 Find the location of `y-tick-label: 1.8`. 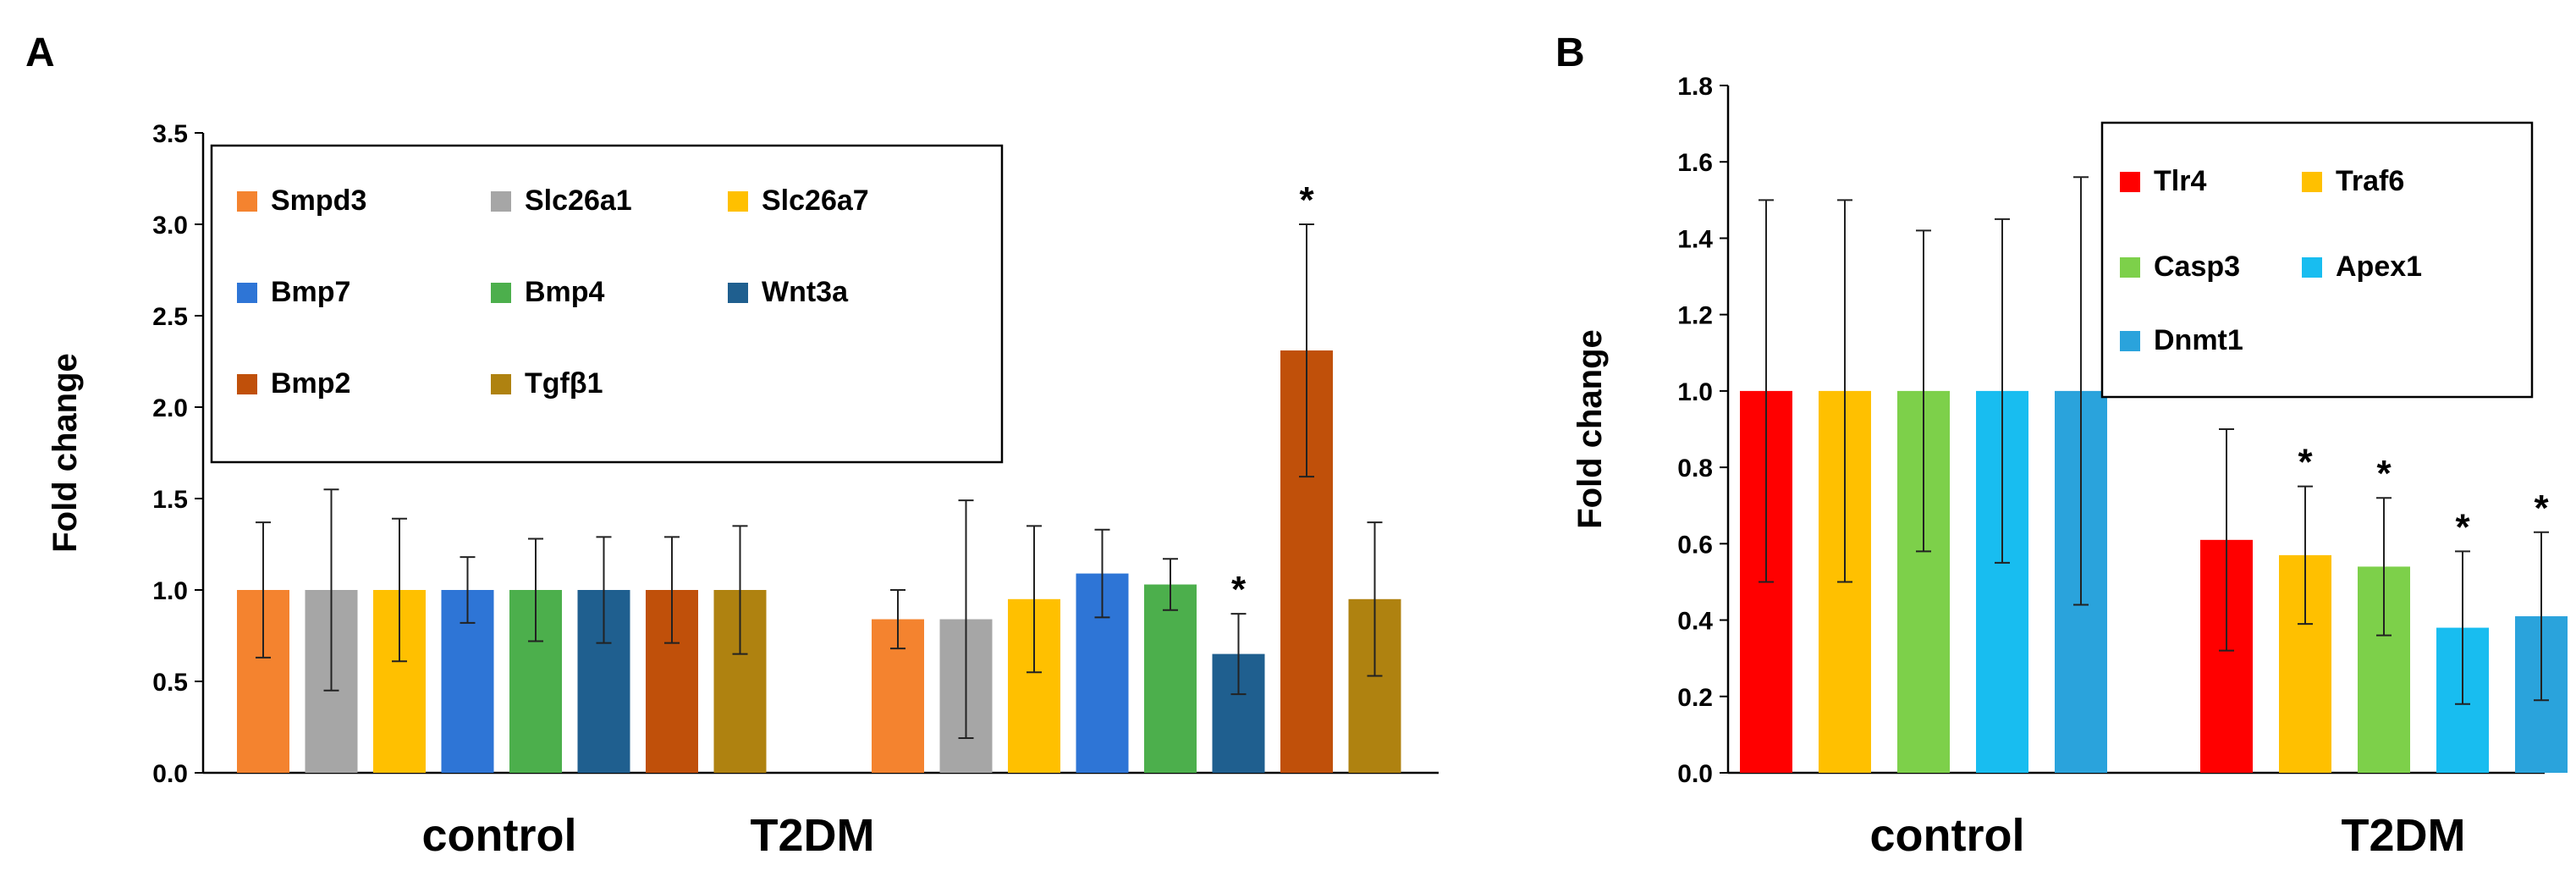

y-tick-label: 1.8 is located at coordinates (1695, 87).